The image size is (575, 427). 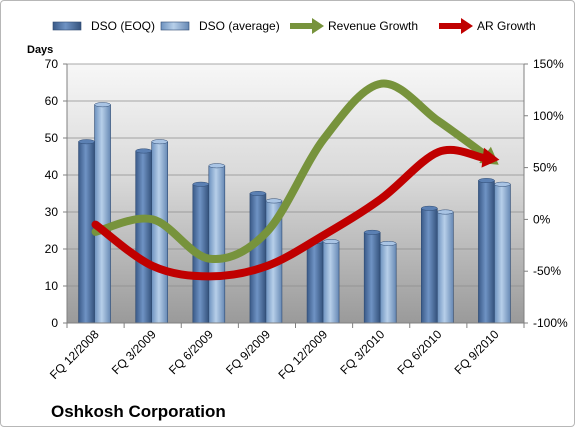 What do you see at coordinates (477, 352) in the screenshot?
I see `x-tick-label: FQ 9/2010` at bounding box center [477, 352].